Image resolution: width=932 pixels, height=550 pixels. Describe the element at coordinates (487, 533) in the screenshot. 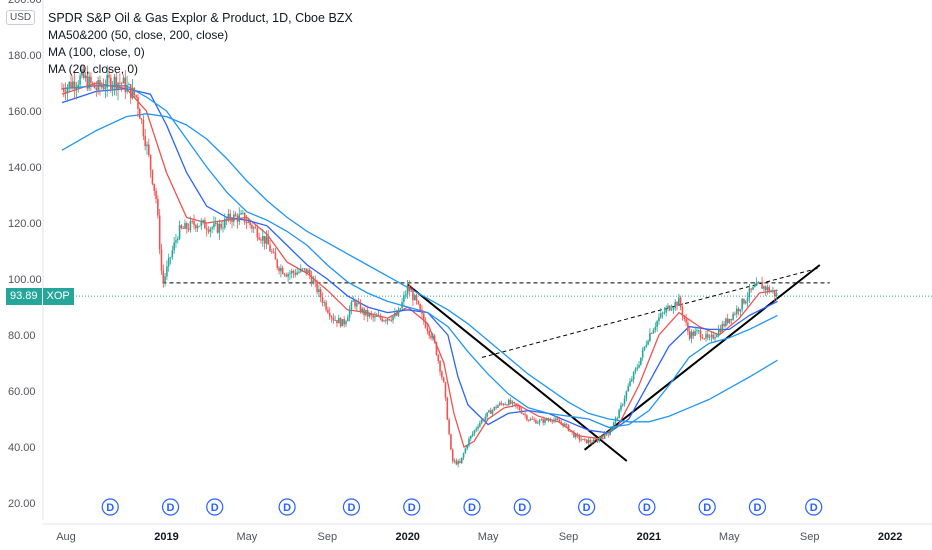

I see `time-axis: Aug 2019 May Sep 2020 May Sep 2021 May Sep 2022` at that location.